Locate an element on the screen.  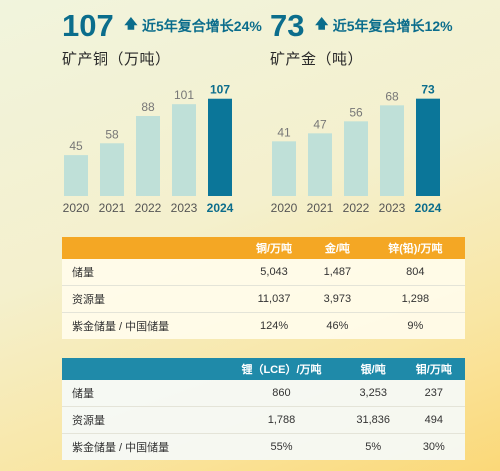
value-label: 107 is located at coordinates (220, 90).